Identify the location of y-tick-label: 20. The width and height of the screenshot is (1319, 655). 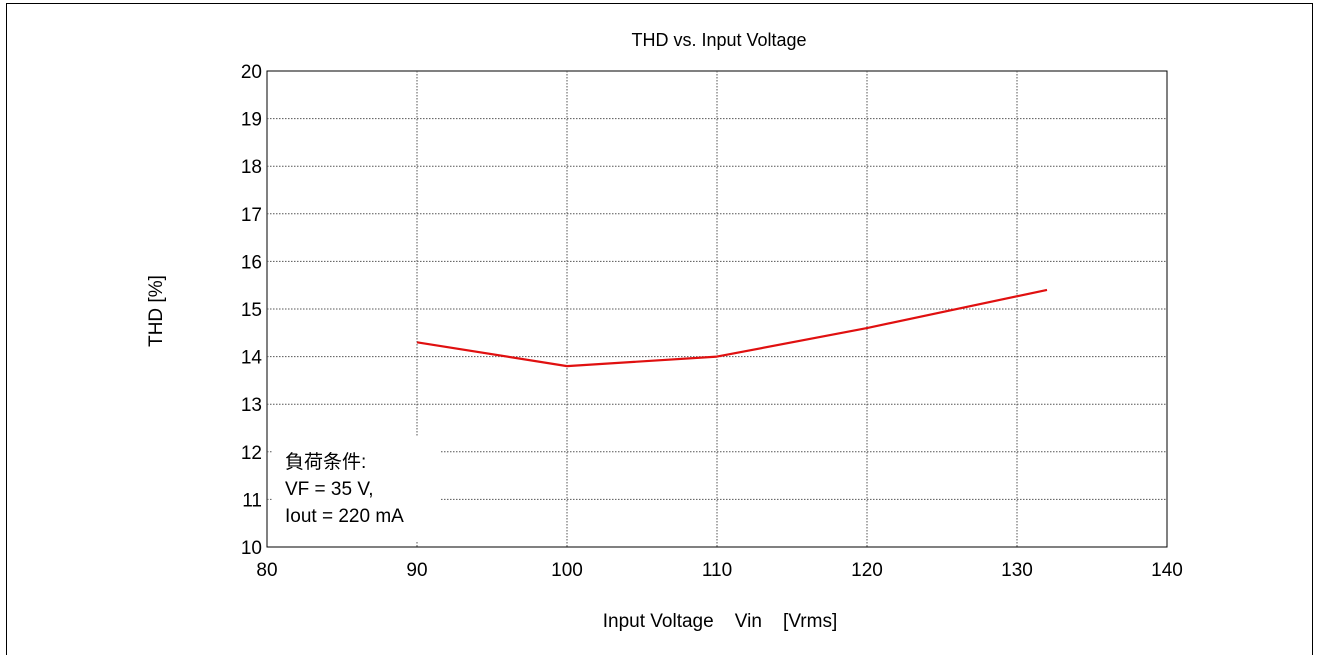
(251, 72).